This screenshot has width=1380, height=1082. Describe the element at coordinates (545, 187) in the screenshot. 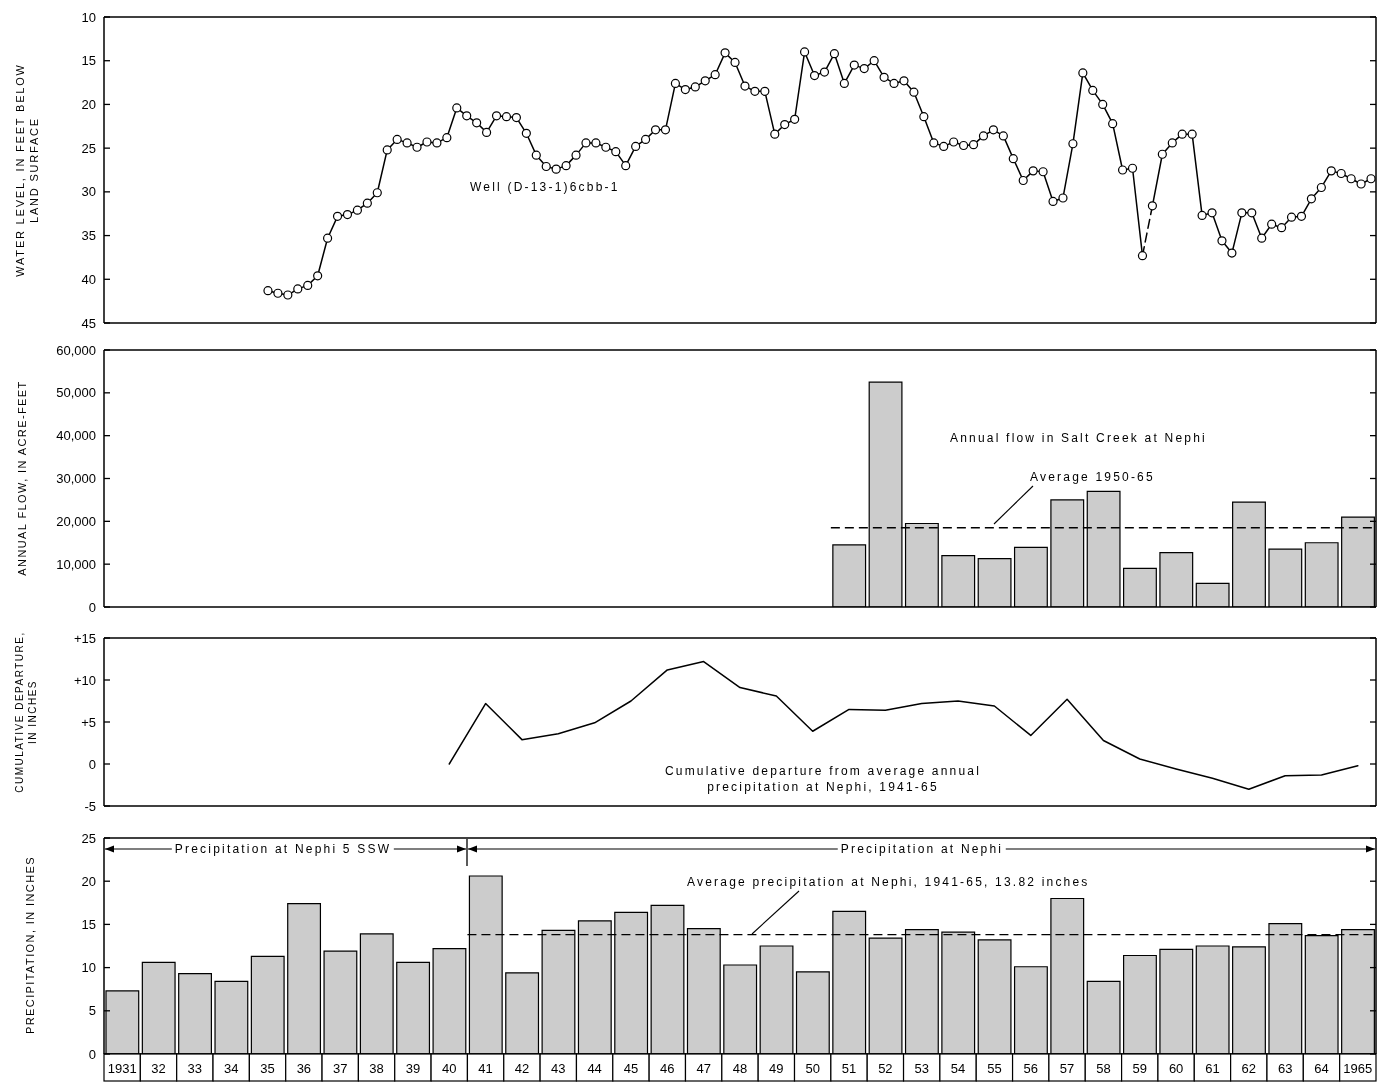

I see `annotation: Well (D-13-1)6cbb-1` at that location.